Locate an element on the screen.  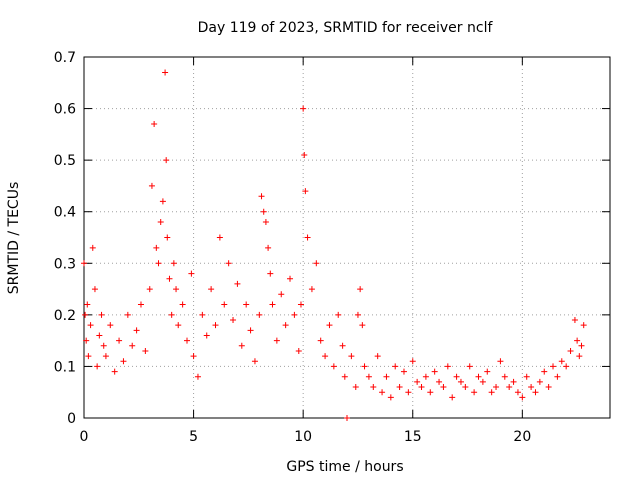
y-axis-label: SRMTID / TECUs is located at coordinates (14, 238).